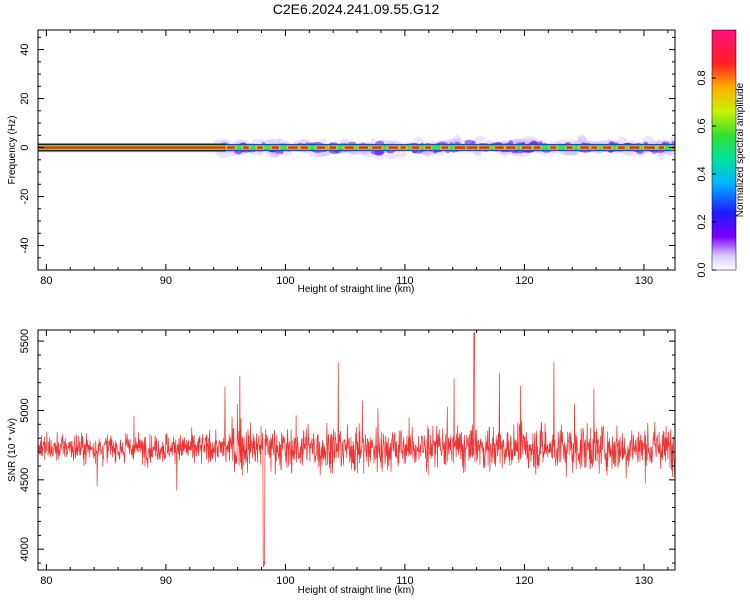 The height and width of the screenshot is (600, 750). Describe the element at coordinates (25, 341) in the screenshot. I see `snr-y-tick-label: 5500` at that location.